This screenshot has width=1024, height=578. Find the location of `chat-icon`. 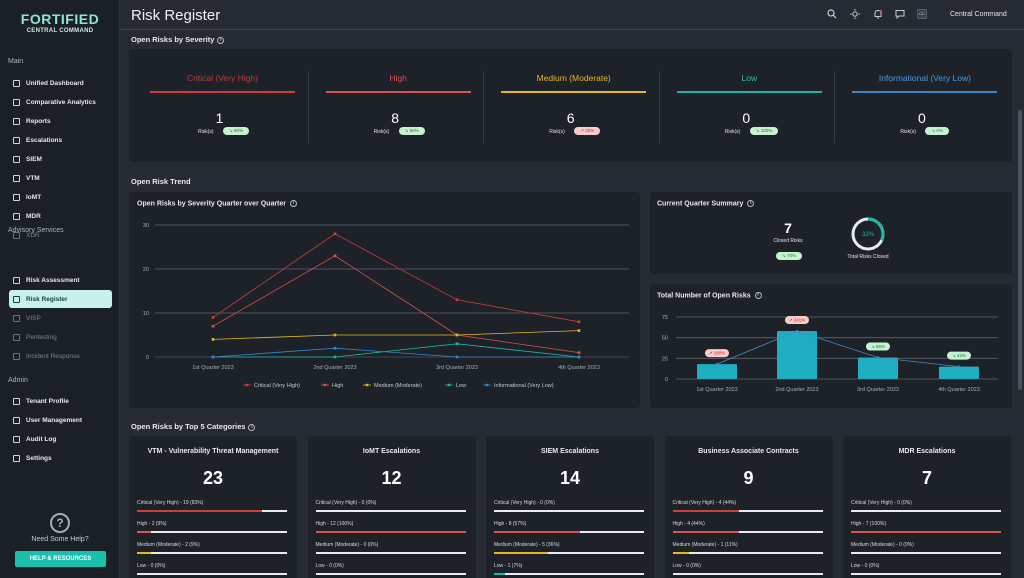

chat-icon is located at coordinates (899, 14).